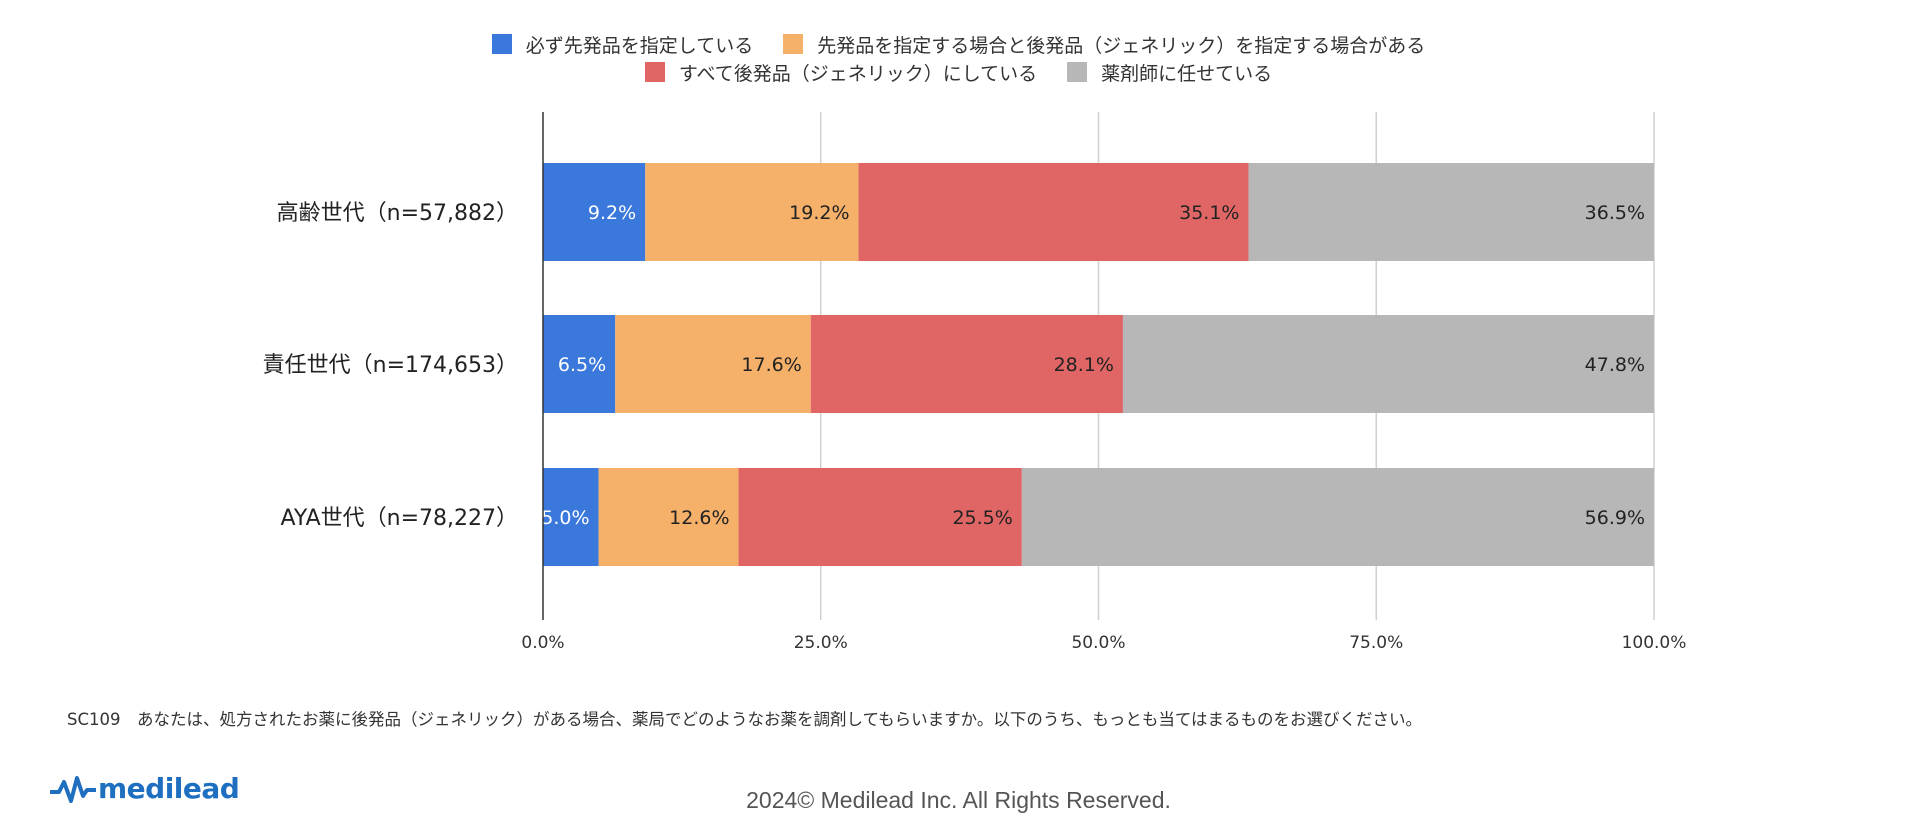 The image size is (1917, 815). What do you see at coordinates (1121, 45) in the screenshot?
I see `legend-label: 先発品を指定する場合と後発品（ジェネリック）を指定する場合がある` at bounding box center [1121, 45].